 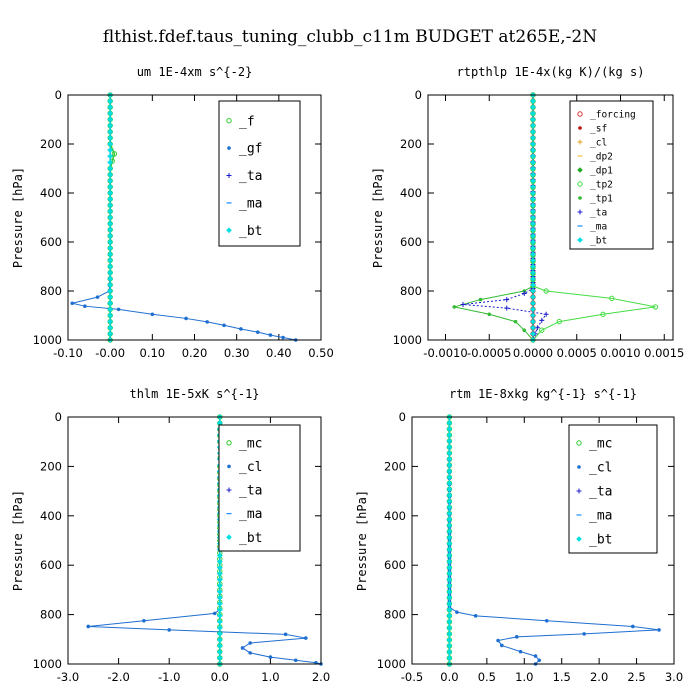 What do you see at coordinates (533, 353) in the screenshot?
I see `panel-2-xtick-label: 0.0000` at bounding box center [533, 353].